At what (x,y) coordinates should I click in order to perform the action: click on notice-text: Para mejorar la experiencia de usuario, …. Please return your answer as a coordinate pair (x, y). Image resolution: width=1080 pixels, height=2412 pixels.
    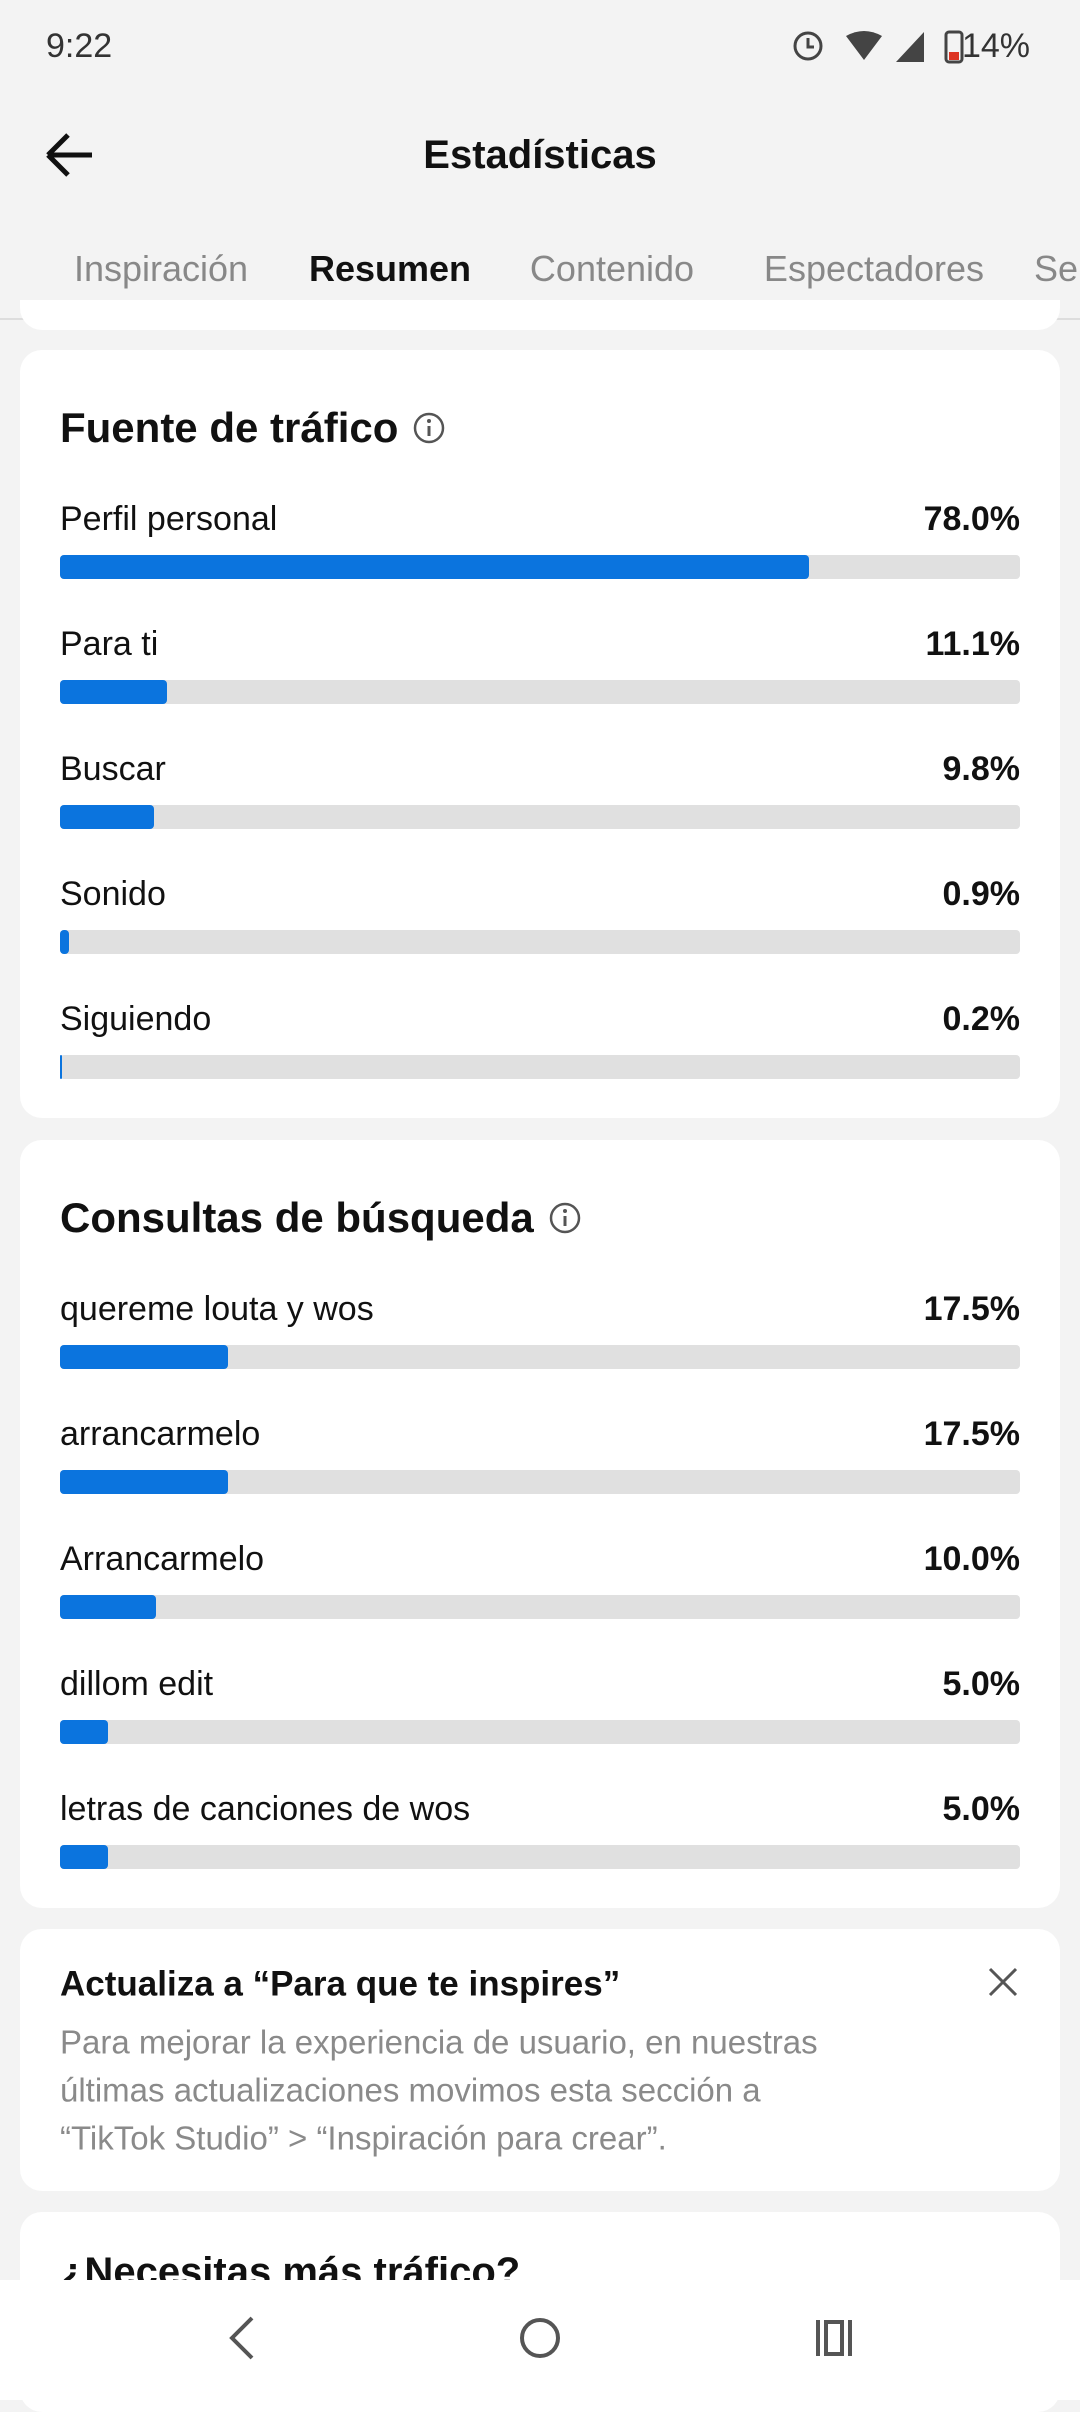
    Looking at the image, I should click on (439, 2042).